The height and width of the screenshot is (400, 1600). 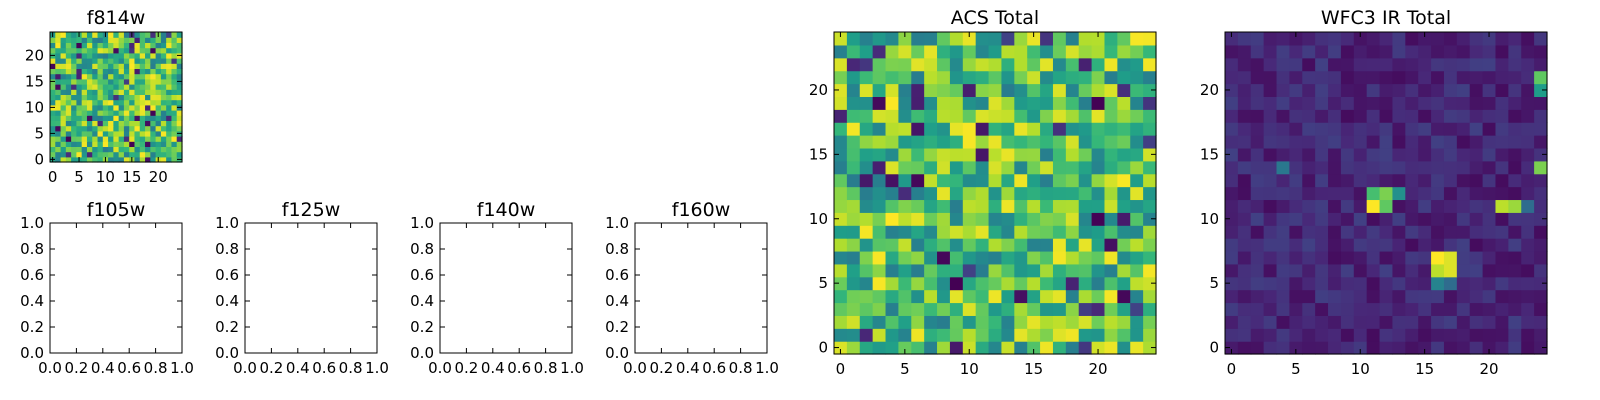 I want to click on y-tick-label: 0.0, so click(x=227, y=353).